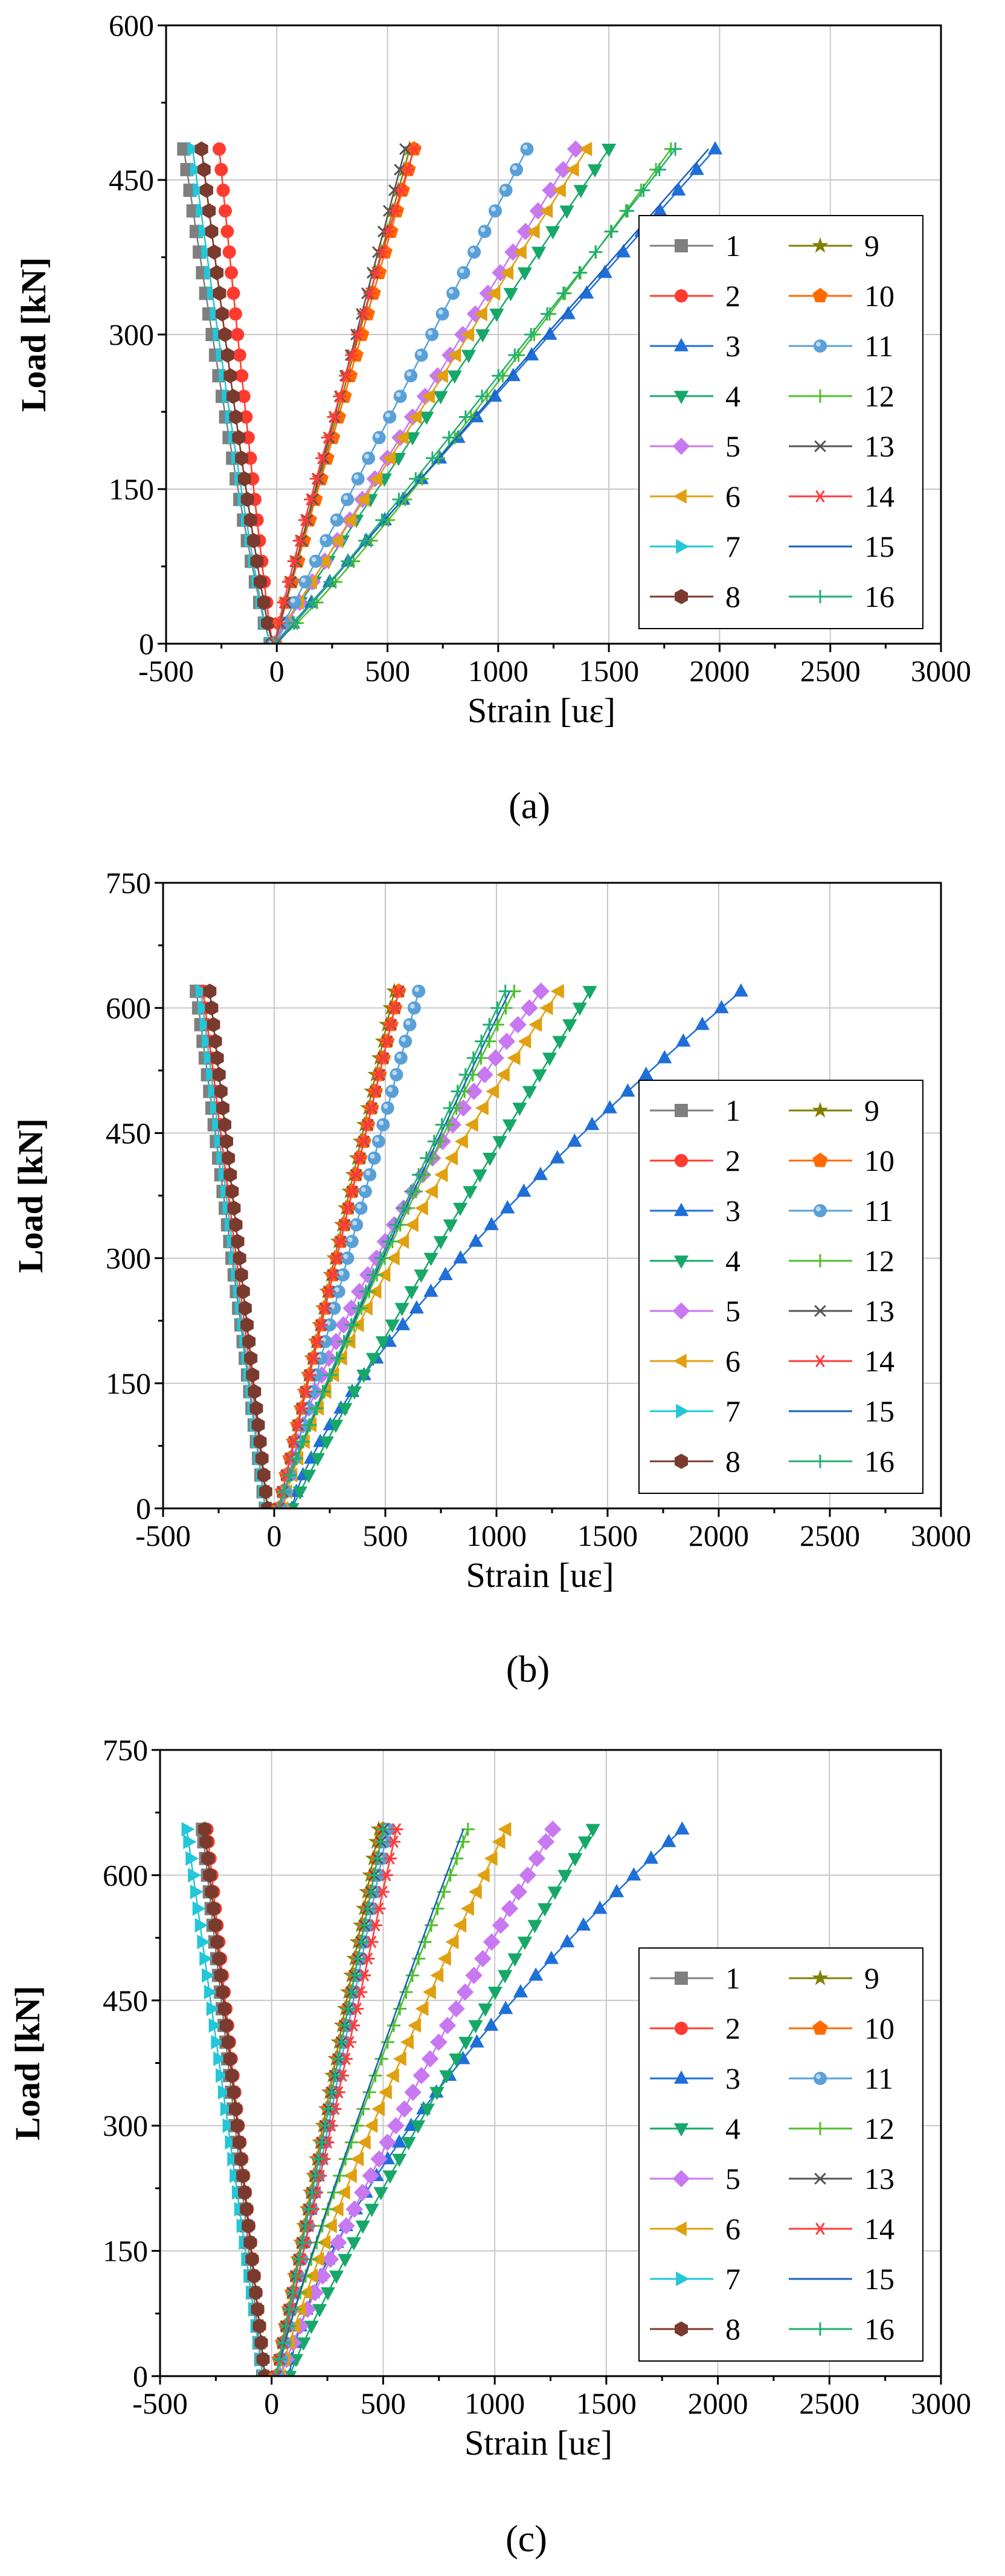 This screenshot has height=2576, width=1005. What do you see at coordinates (274, 1535) in the screenshot?
I see `x-tick-label: 0` at bounding box center [274, 1535].